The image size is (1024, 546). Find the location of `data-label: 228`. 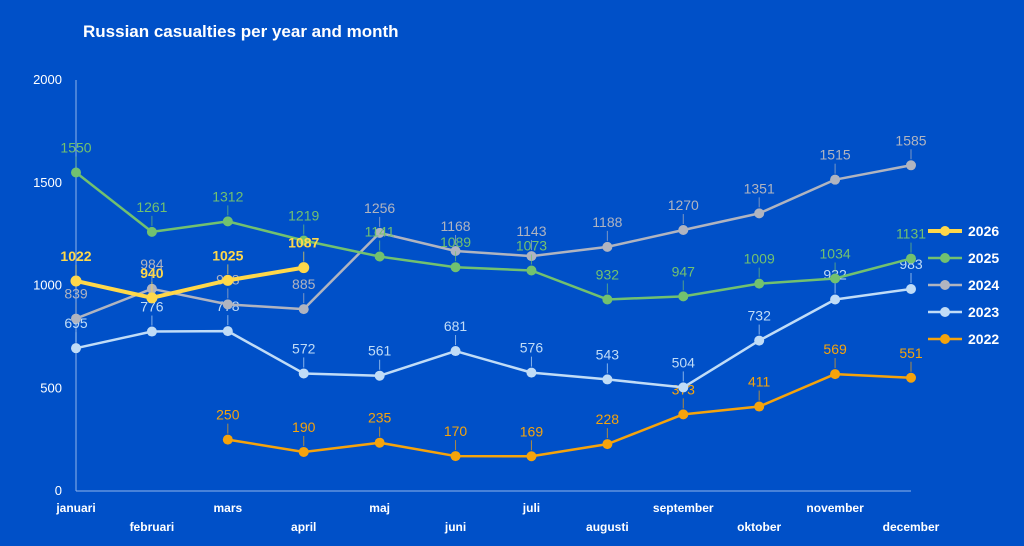

data-label: 228 is located at coordinates (608, 419).